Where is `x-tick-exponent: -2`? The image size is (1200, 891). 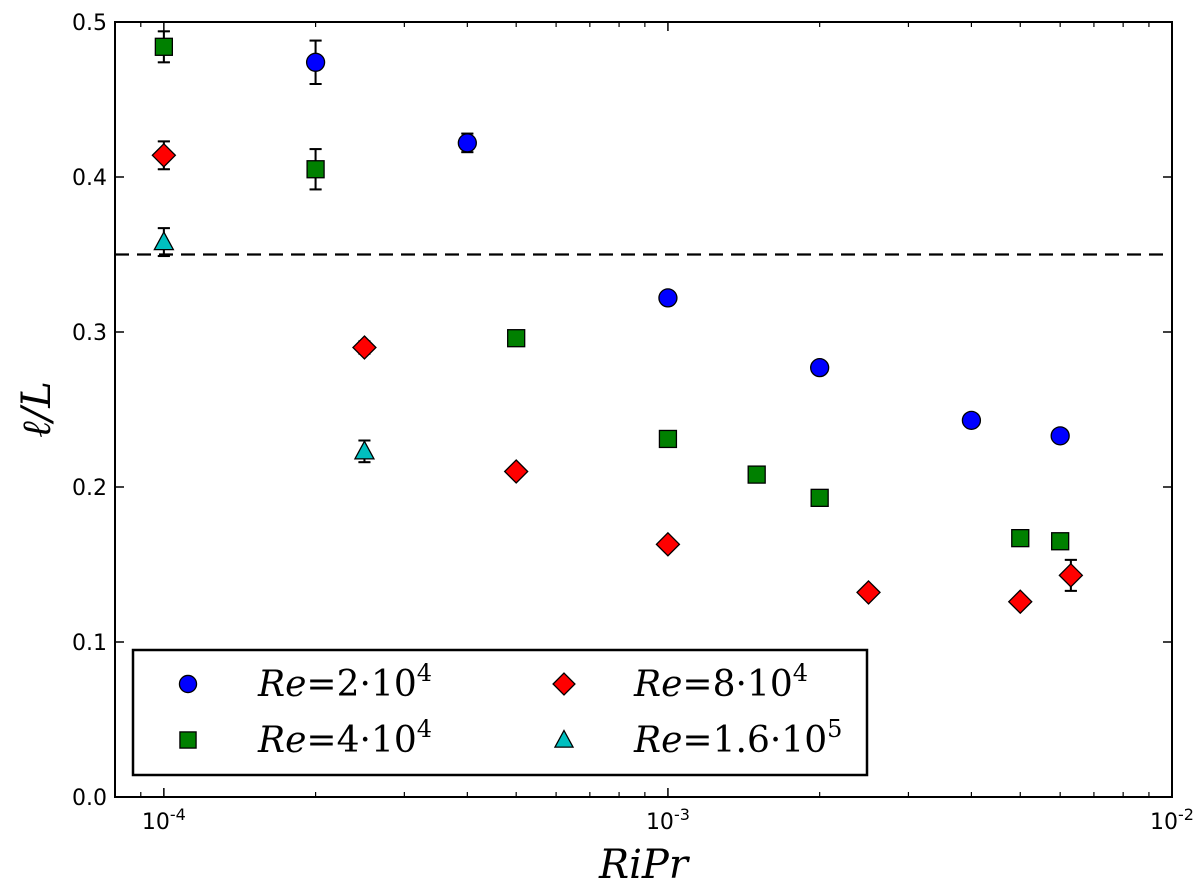
x-tick-exponent: -2 is located at coordinates (1186, 814).